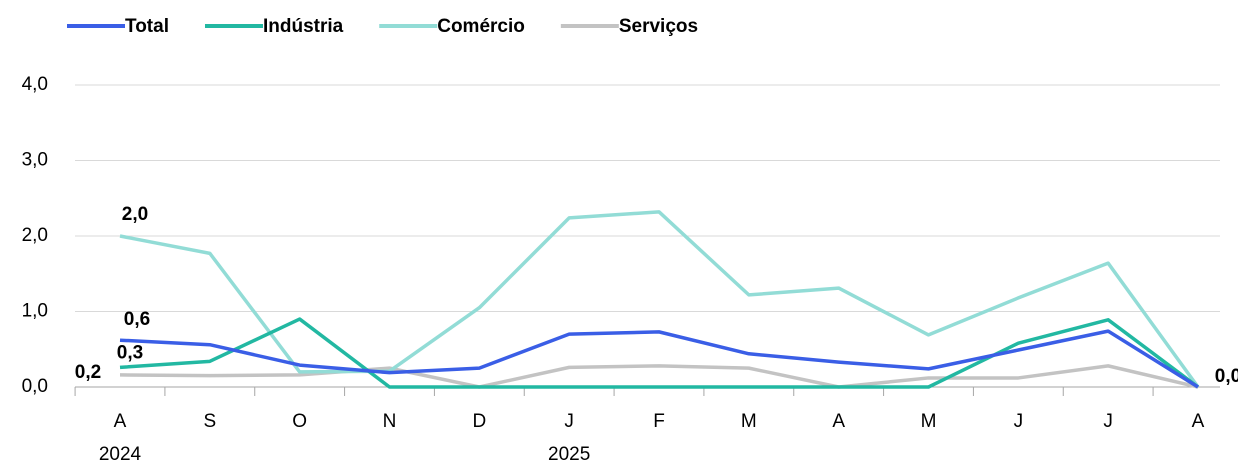 The height and width of the screenshot is (464, 1238). I want to click on x-tick-label: D, so click(479, 421).